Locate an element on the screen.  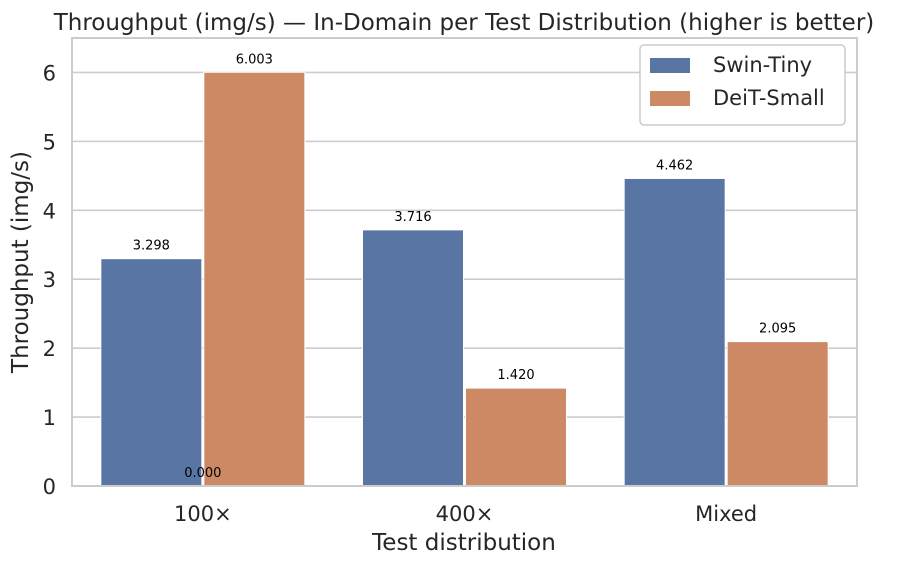
bar-value-label: 3.298 is located at coordinates (151, 246).